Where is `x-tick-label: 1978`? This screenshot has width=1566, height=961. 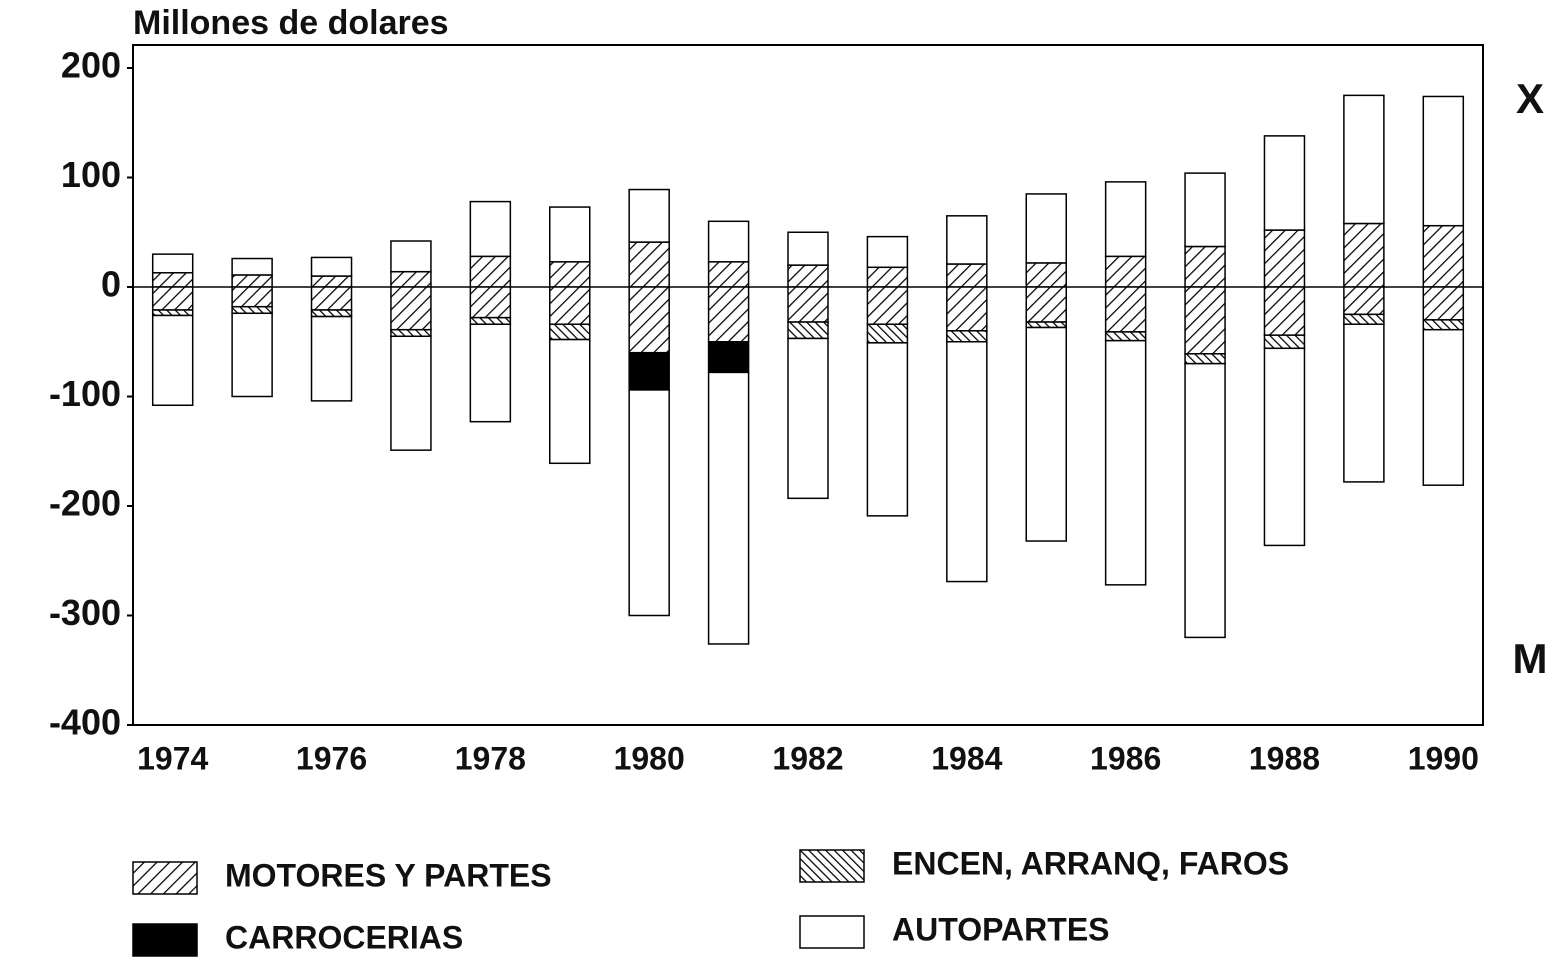
x-tick-label: 1978 is located at coordinates (490, 758).